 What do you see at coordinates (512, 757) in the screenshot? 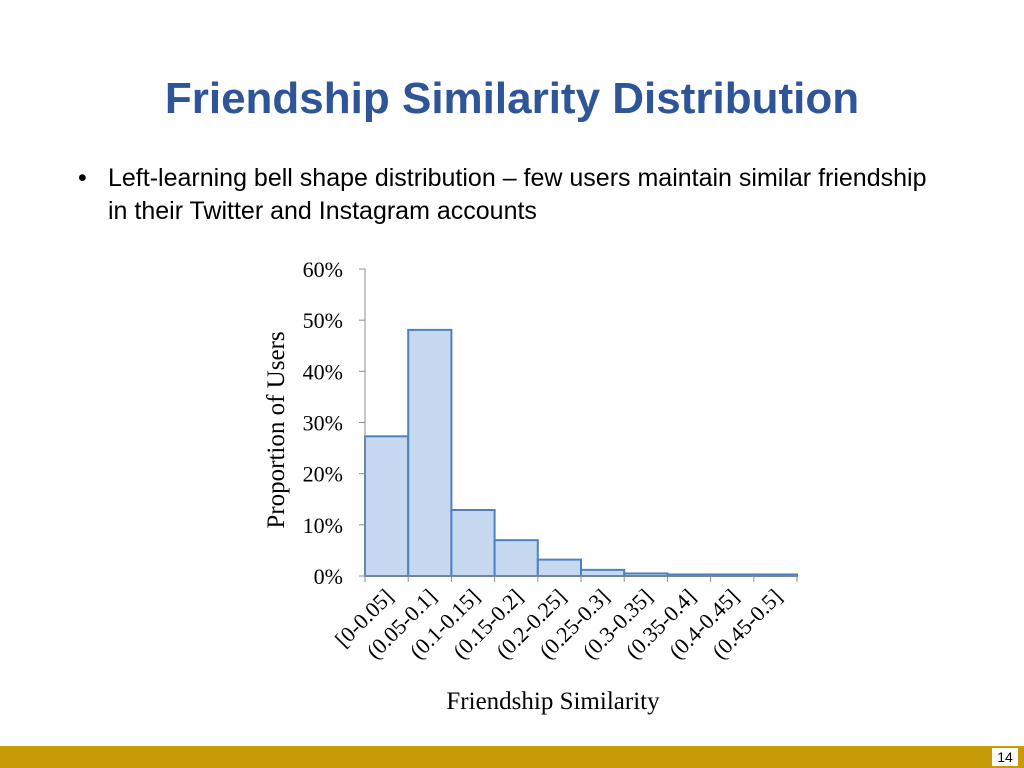
I see `footer-bar: 14` at bounding box center [512, 757].